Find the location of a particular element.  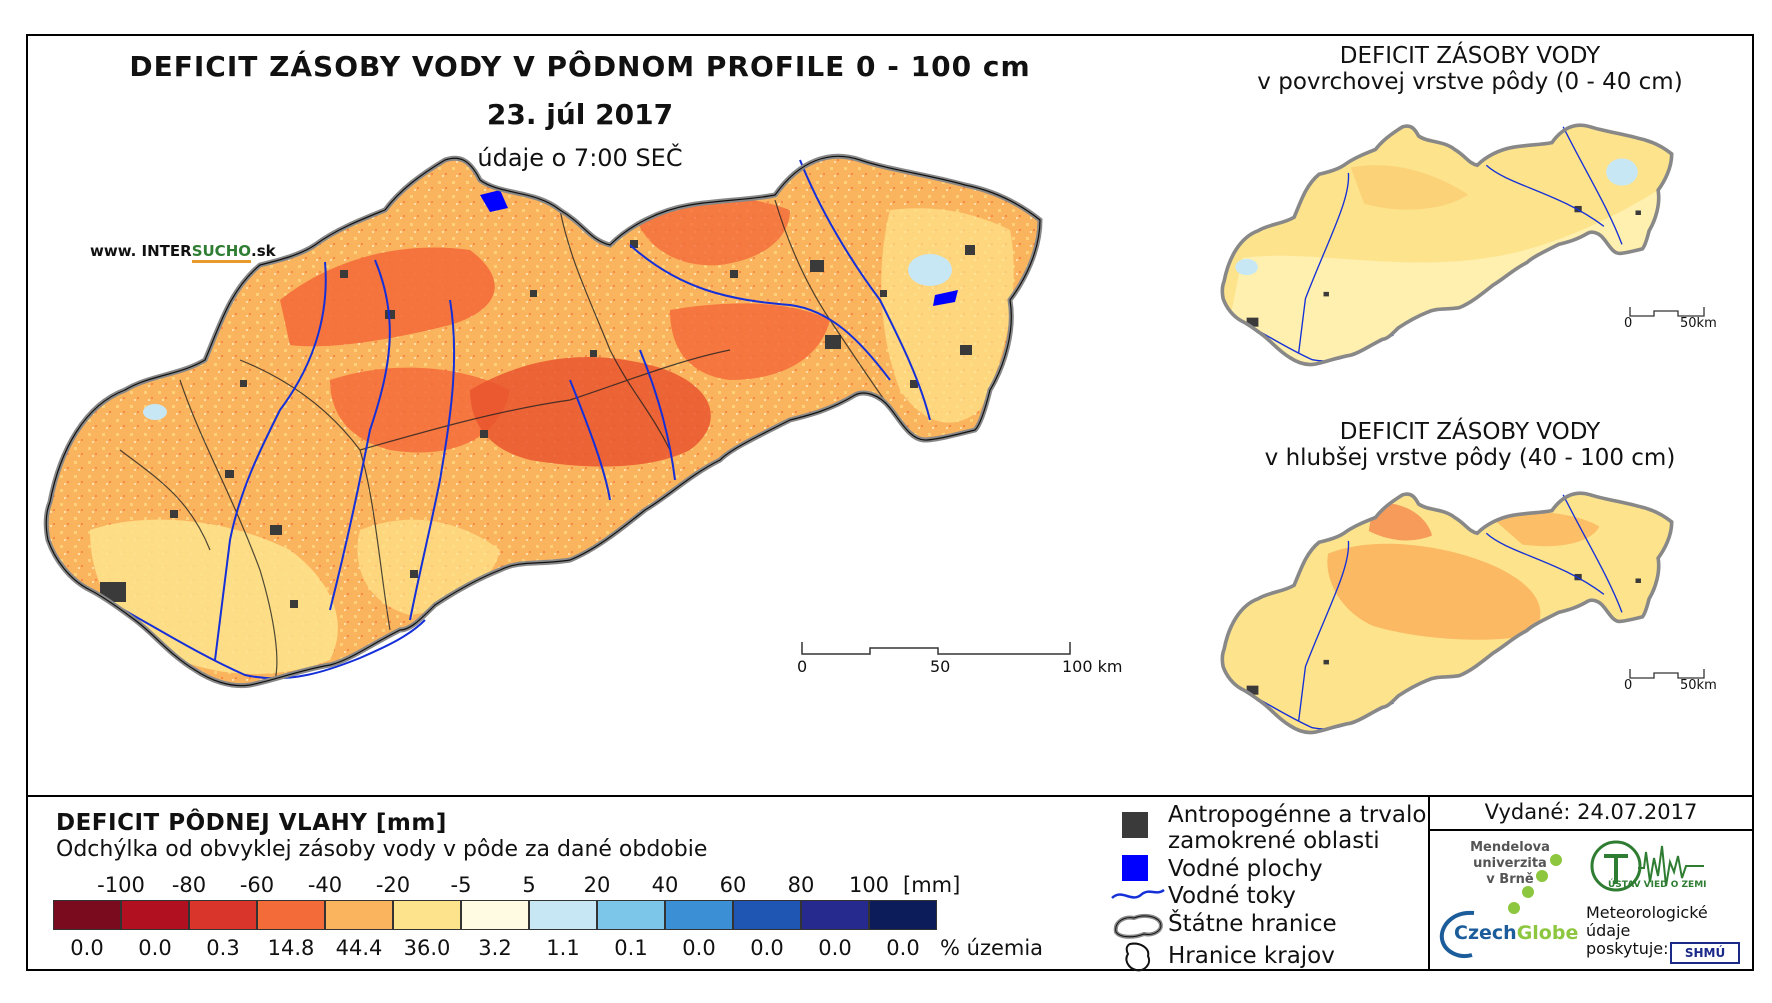

legend-percent-0: 0.0 is located at coordinates (87, 948).